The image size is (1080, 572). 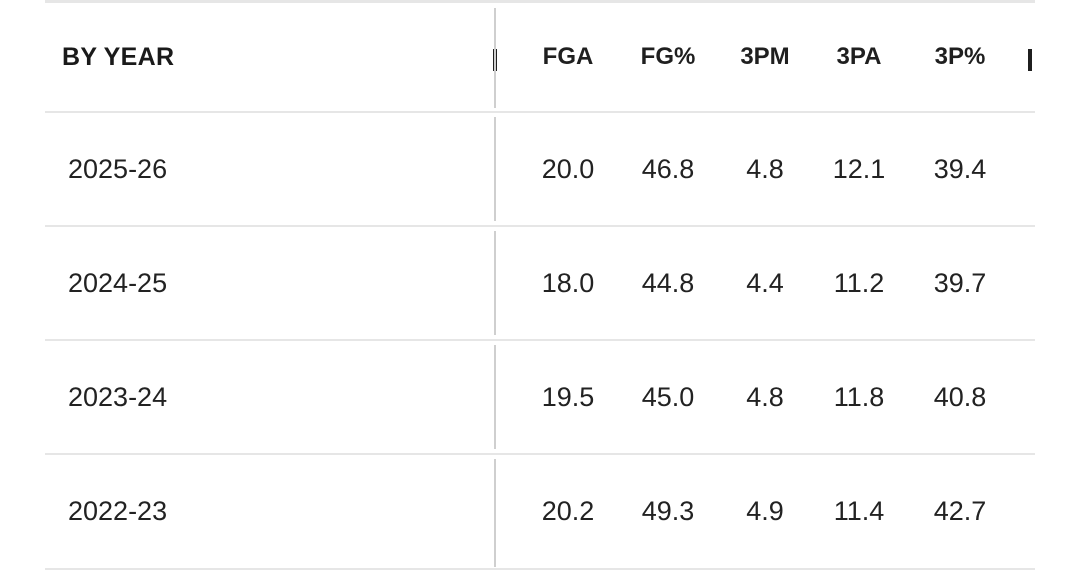 I want to click on fga-value: 19.5, so click(x=568, y=397).